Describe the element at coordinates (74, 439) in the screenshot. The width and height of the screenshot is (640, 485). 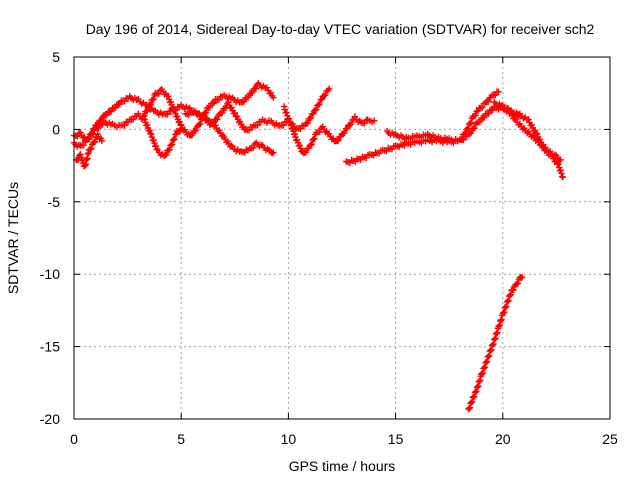
I see `x-tick-label: 0` at that location.